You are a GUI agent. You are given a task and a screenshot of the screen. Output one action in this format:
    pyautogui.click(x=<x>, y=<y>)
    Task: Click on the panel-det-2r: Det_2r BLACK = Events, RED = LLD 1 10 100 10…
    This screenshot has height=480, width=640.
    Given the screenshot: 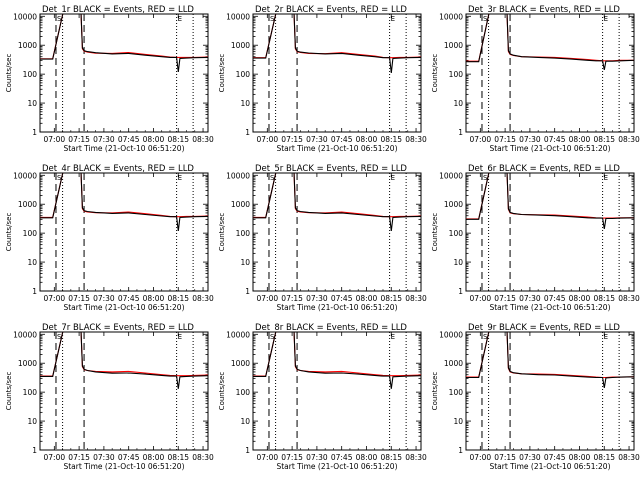 What is the action you would take?
    pyautogui.click(x=322, y=79)
    